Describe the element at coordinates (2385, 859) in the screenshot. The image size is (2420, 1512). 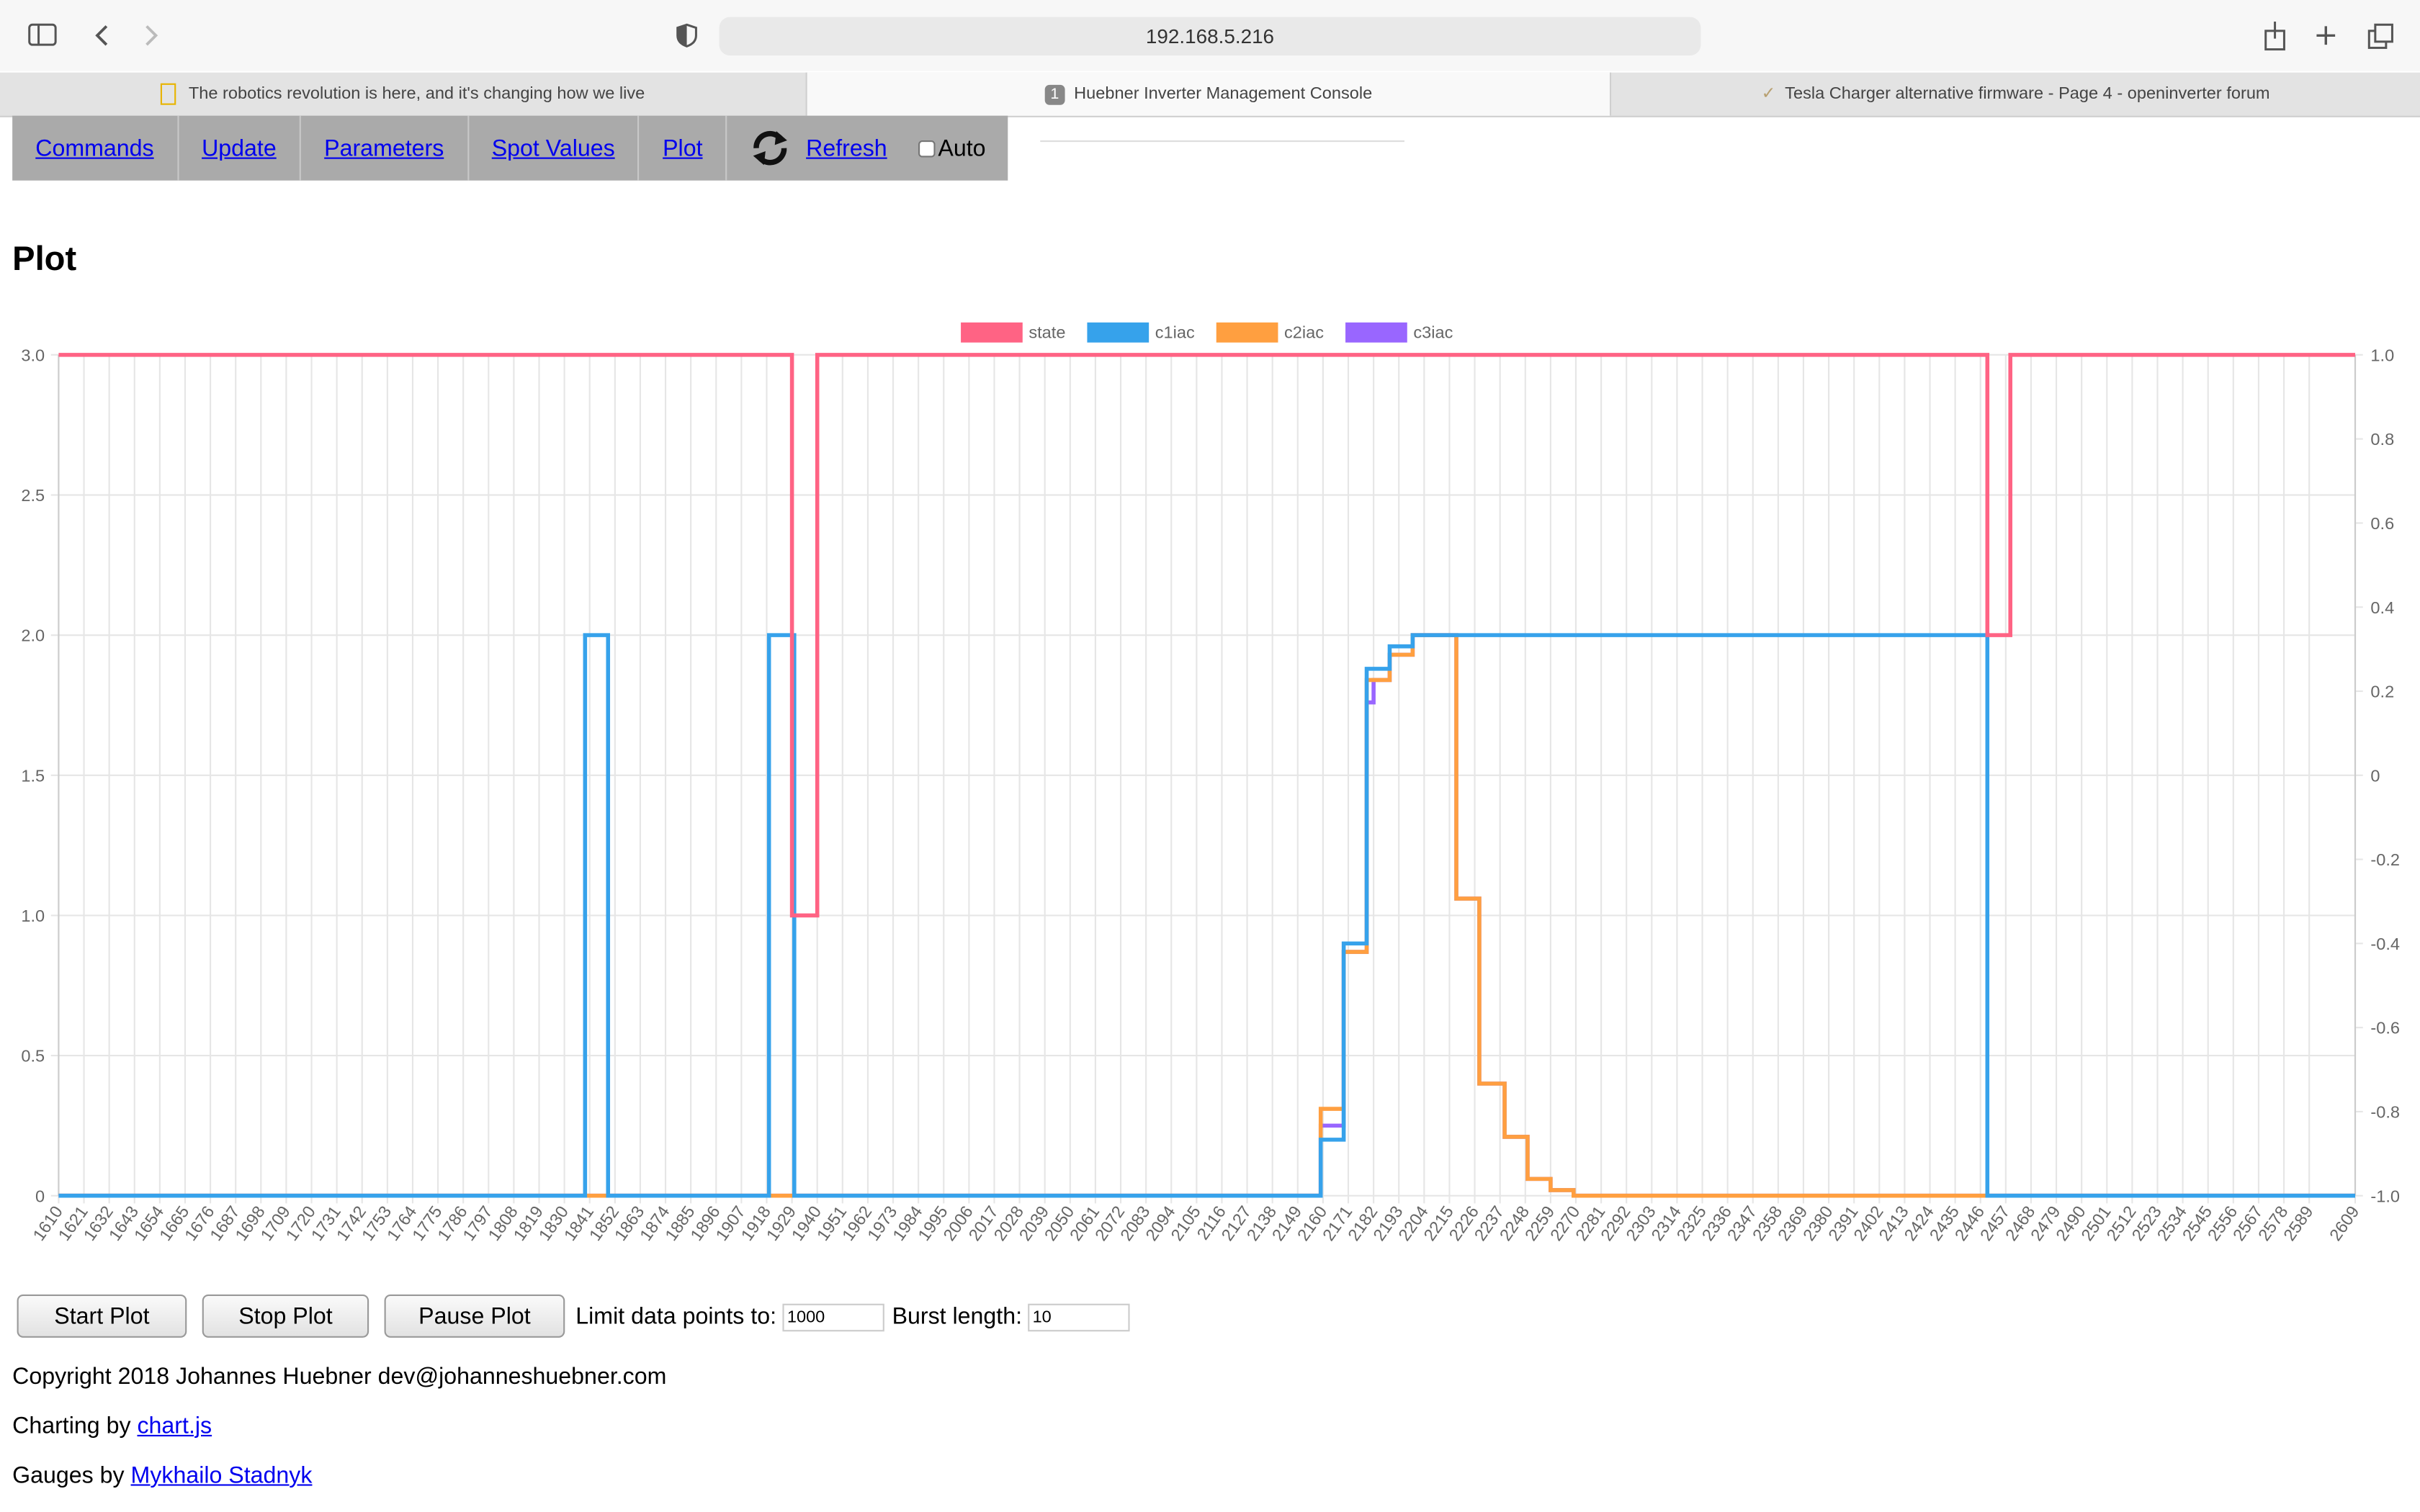
I see `y2-tick-label: -0.2` at that location.